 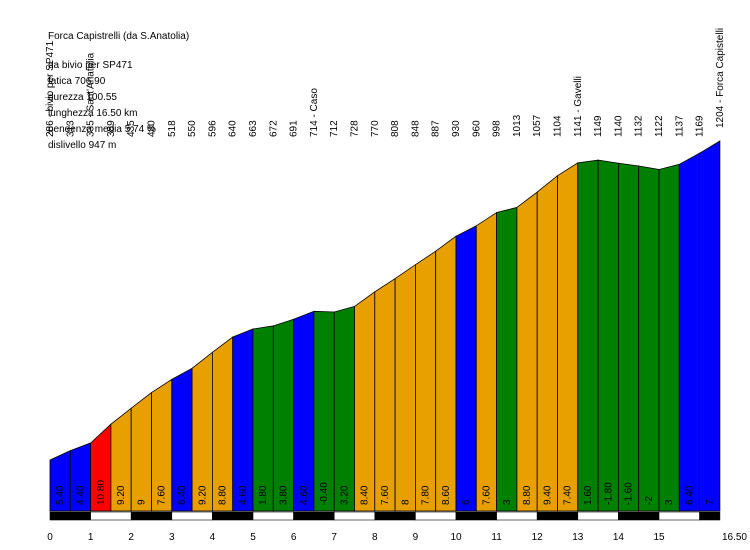 I want to click on elevation-label: 672, so click(x=273, y=128).